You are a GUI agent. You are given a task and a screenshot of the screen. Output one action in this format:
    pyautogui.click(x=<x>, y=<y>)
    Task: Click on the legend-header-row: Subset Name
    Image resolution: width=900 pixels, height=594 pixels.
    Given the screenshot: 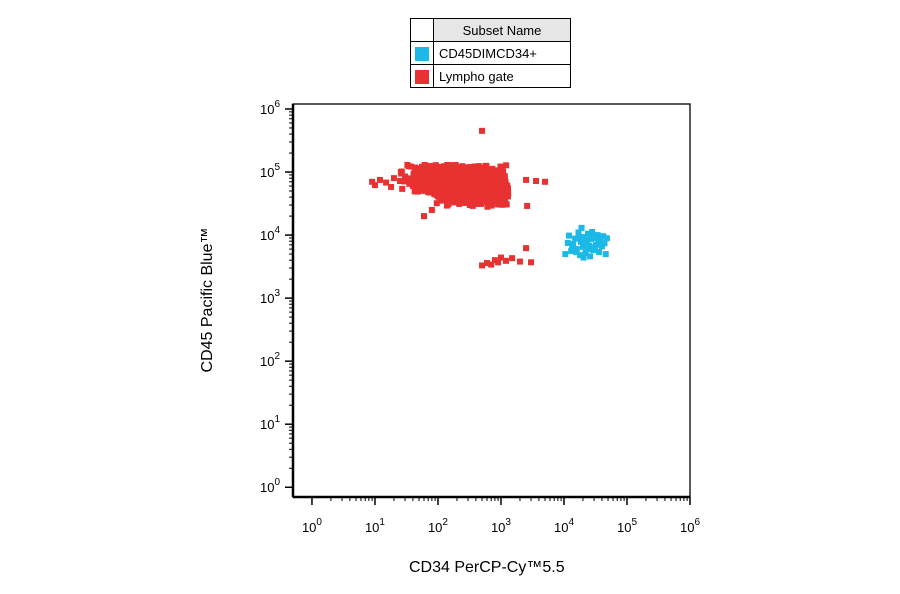 What is the action you would take?
    pyautogui.click(x=490, y=30)
    